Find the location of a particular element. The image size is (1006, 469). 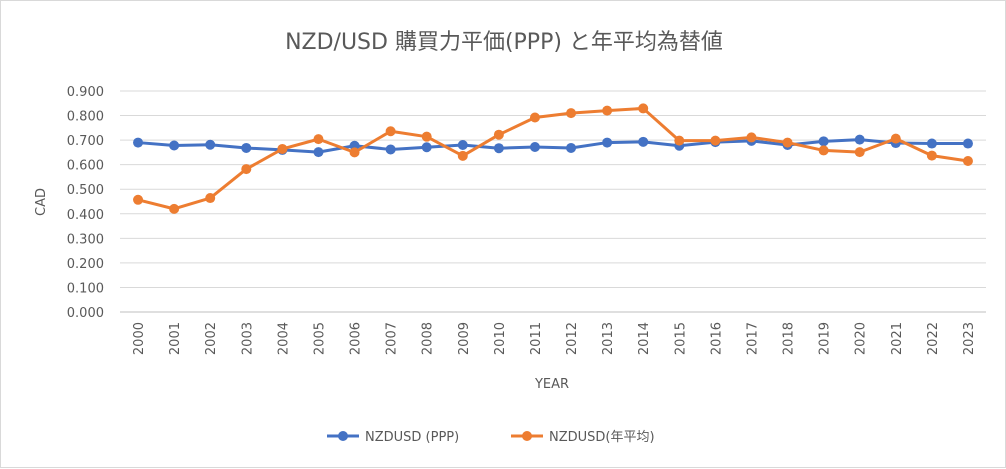

x-tick-label: 2001 is located at coordinates (175, 338).